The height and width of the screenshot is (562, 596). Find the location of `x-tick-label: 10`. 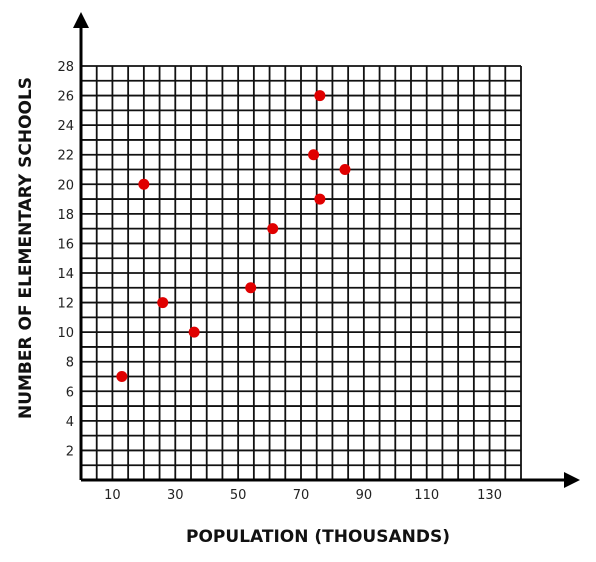

x-tick-label: 10 is located at coordinates (112, 495).